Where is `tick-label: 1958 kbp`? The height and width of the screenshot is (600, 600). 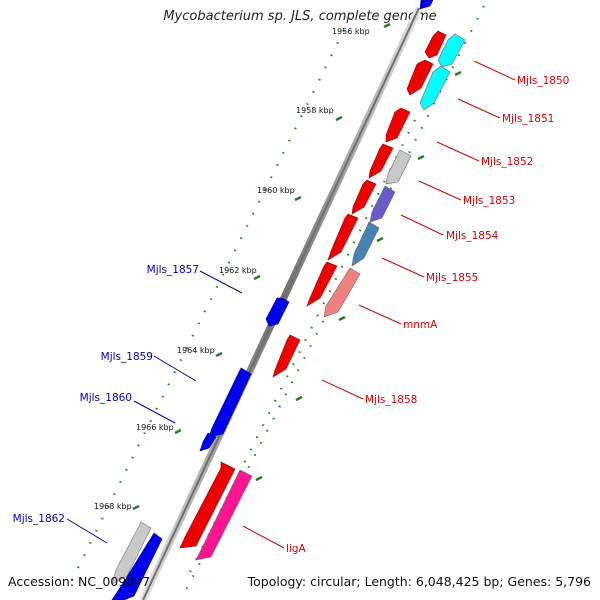 tick-label: 1958 kbp is located at coordinates (315, 110).